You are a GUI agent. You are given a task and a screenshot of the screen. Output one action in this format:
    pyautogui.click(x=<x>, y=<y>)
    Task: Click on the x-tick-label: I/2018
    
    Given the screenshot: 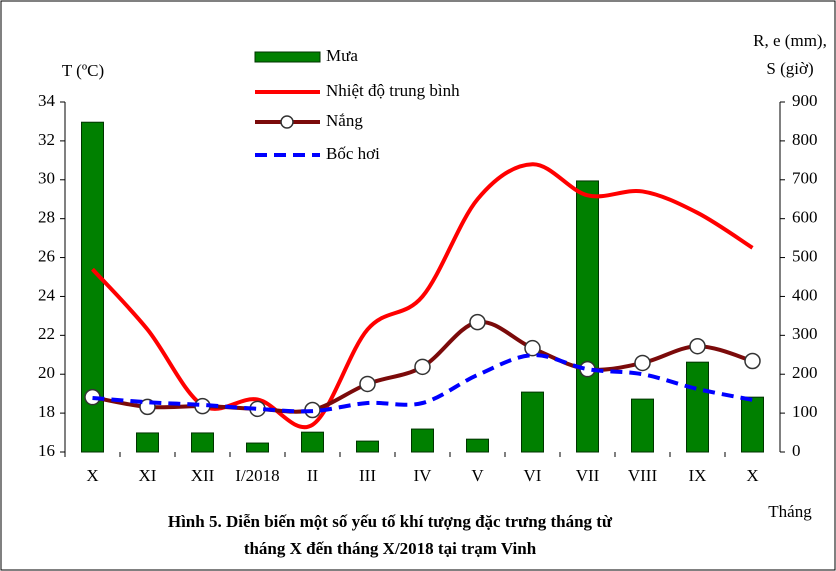 What is the action you would take?
    pyautogui.click(x=257, y=475)
    